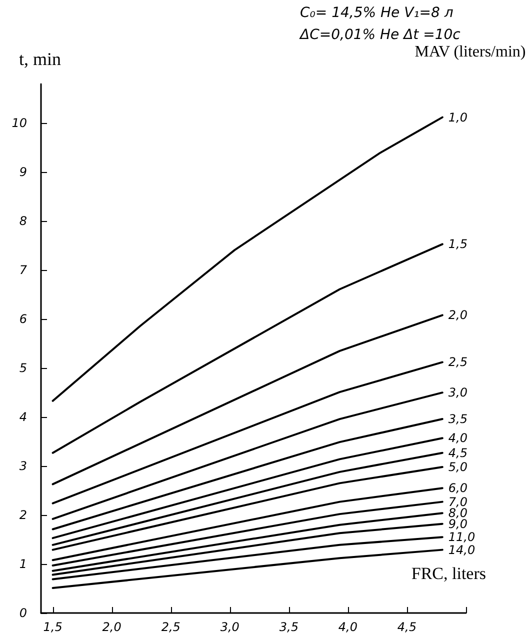 The image size is (529, 639). Describe the element at coordinates (458, 244) in the screenshot. I see `series-label: 1,5` at that location.